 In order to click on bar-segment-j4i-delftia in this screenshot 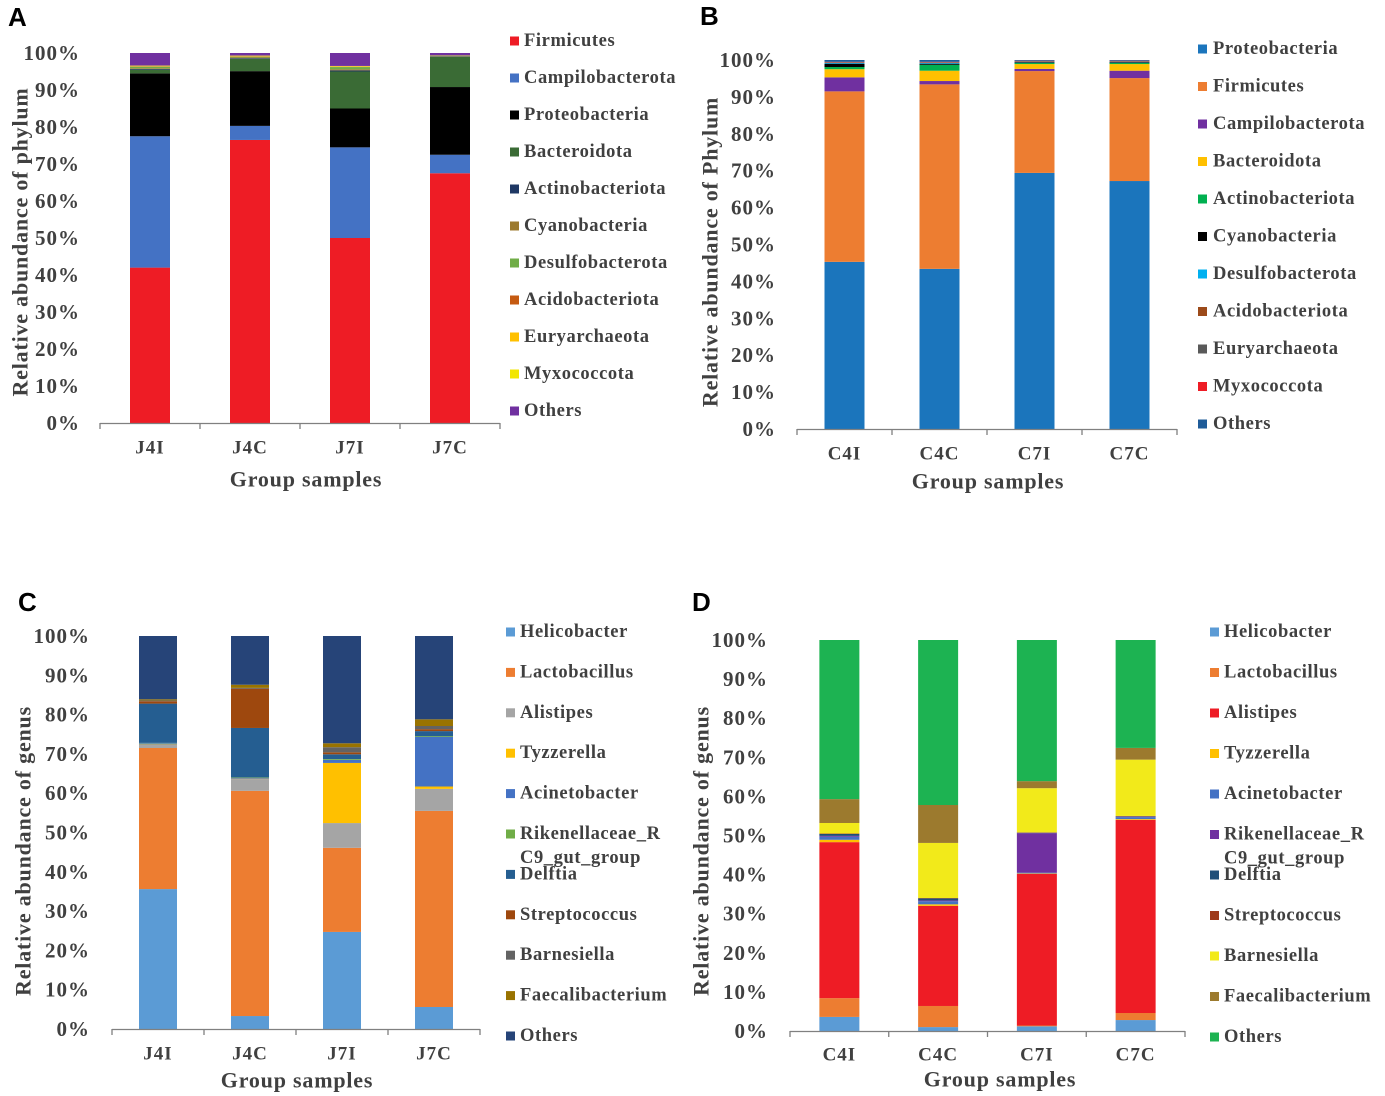, I will do `click(158, 723)`.